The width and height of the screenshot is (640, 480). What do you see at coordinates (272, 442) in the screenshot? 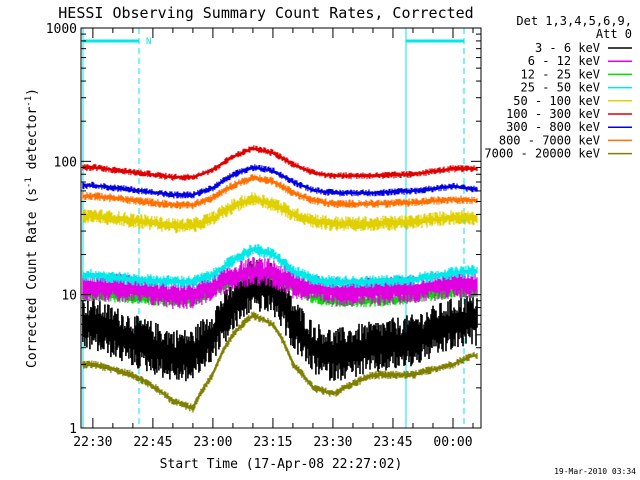
I see `x-tick-label: 23:15` at bounding box center [272, 442].